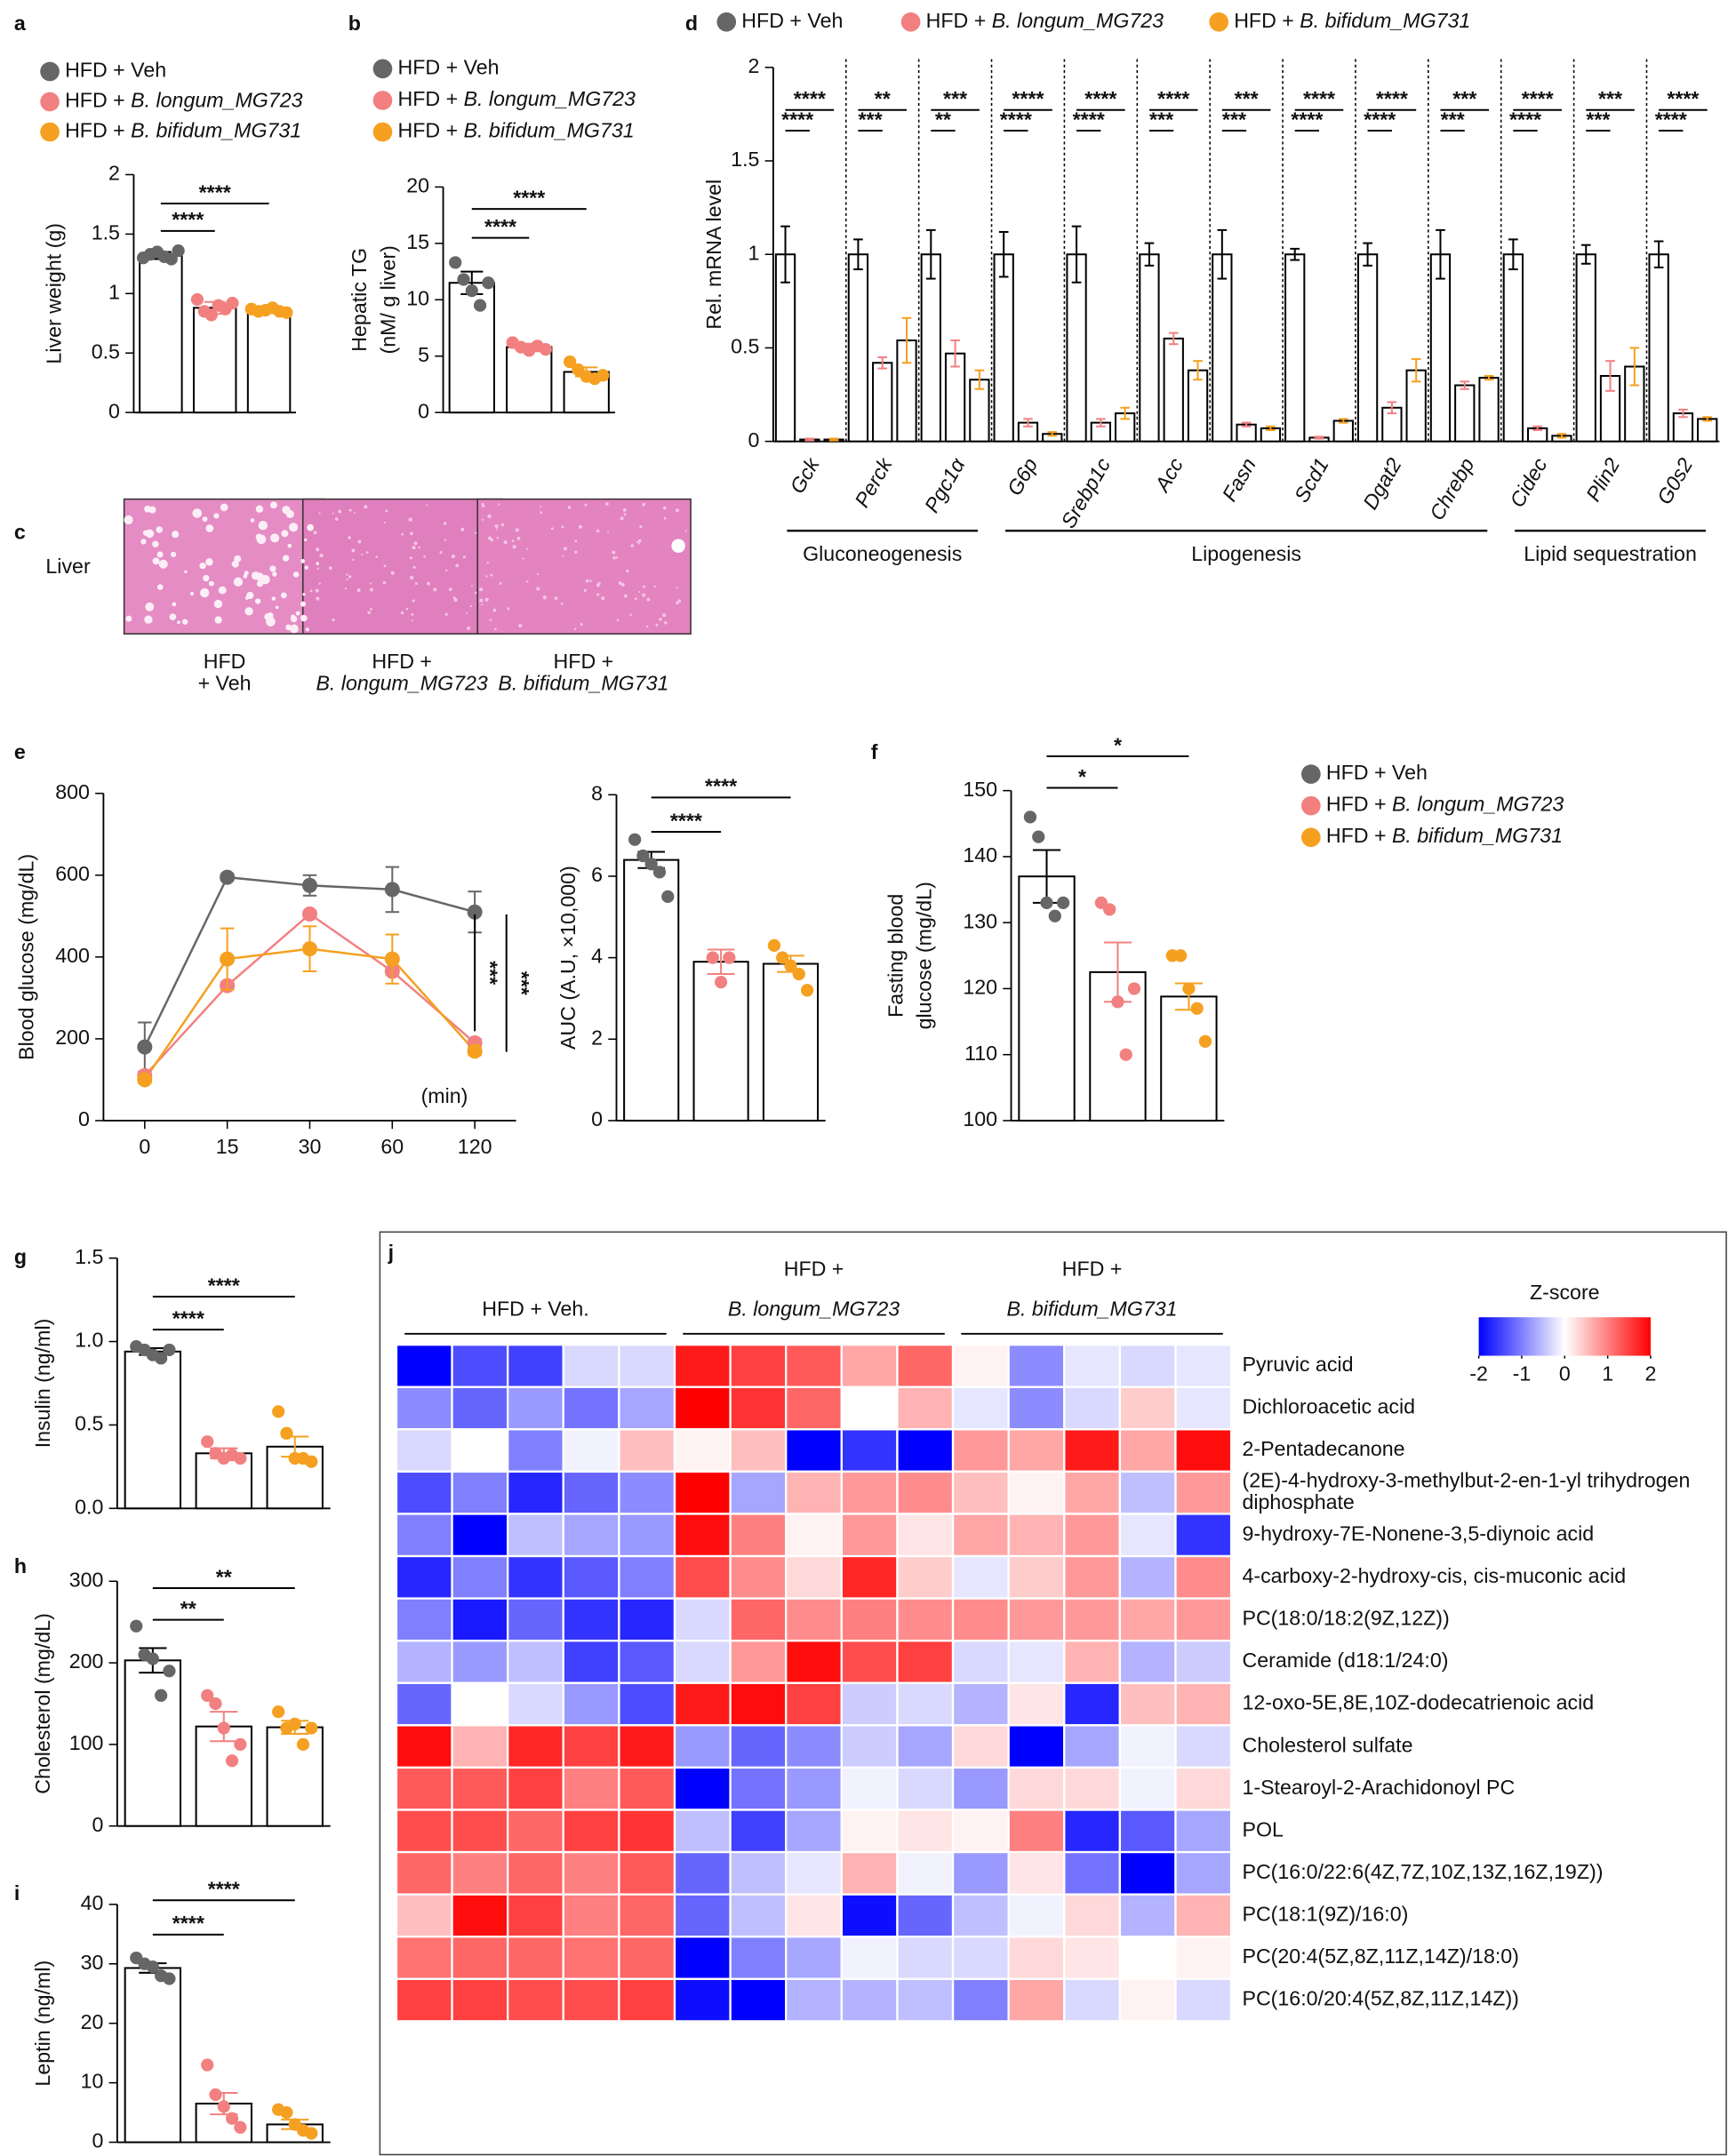 Image resolution: width=1728 pixels, height=2156 pixels. I want to click on y-tick-label: 300, so click(86, 1579).